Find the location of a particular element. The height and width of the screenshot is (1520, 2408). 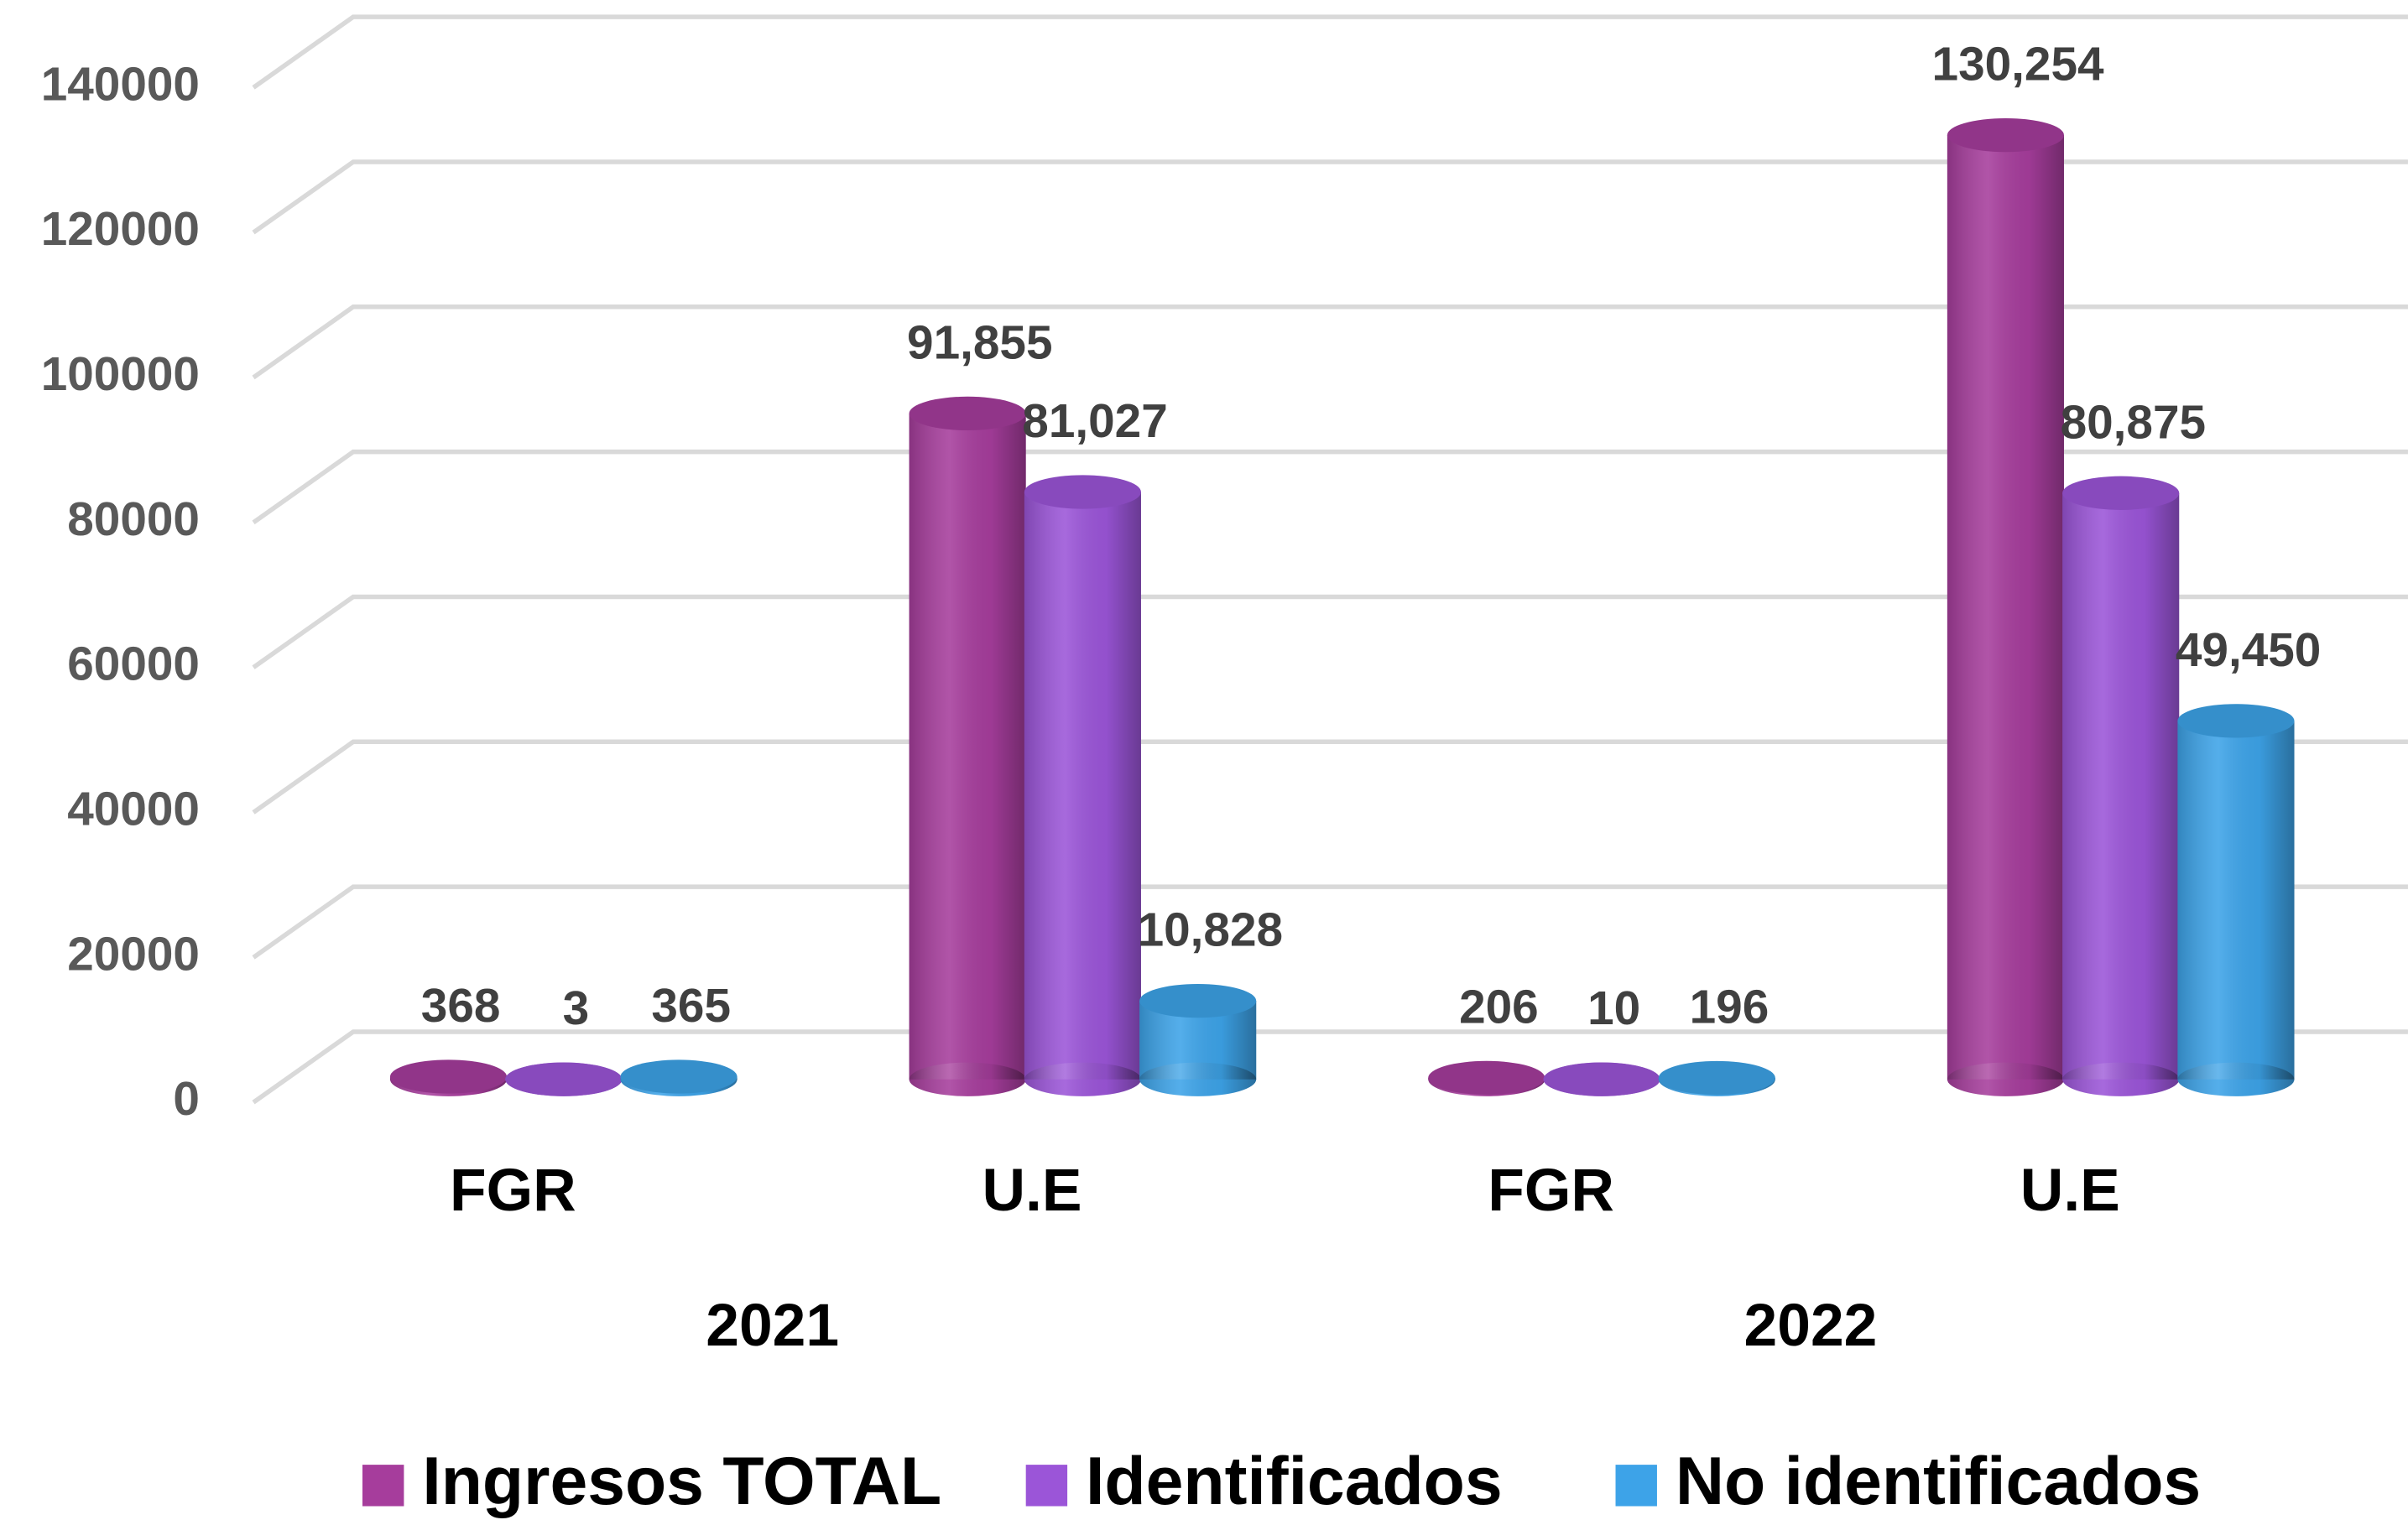

legend-label: No identificados is located at coordinates (1938, 1481).